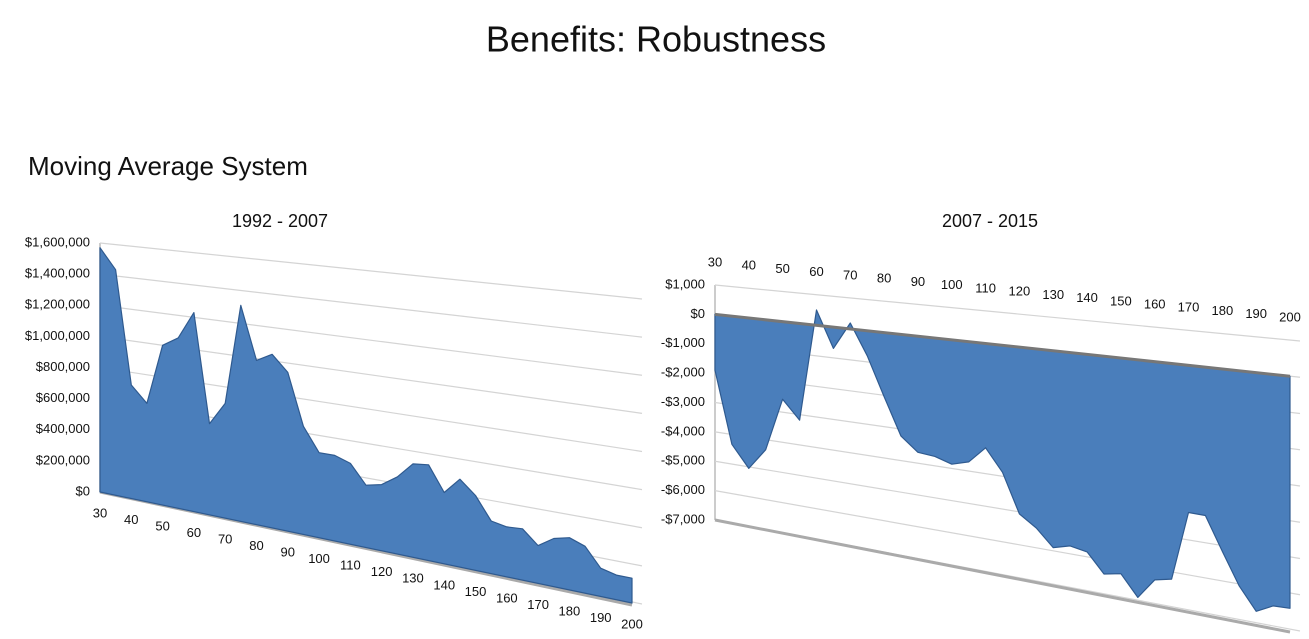 This screenshot has width=1309, height=639. I want to click on y-tick-label: $1,200,000, so click(57, 304).